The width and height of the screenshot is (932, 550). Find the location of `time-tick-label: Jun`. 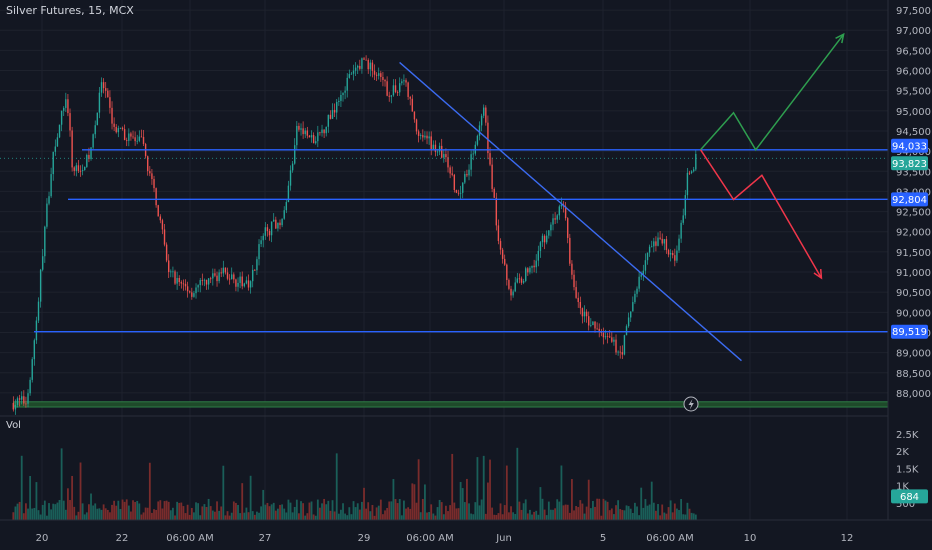

time-tick-label: Jun is located at coordinates (503, 538).